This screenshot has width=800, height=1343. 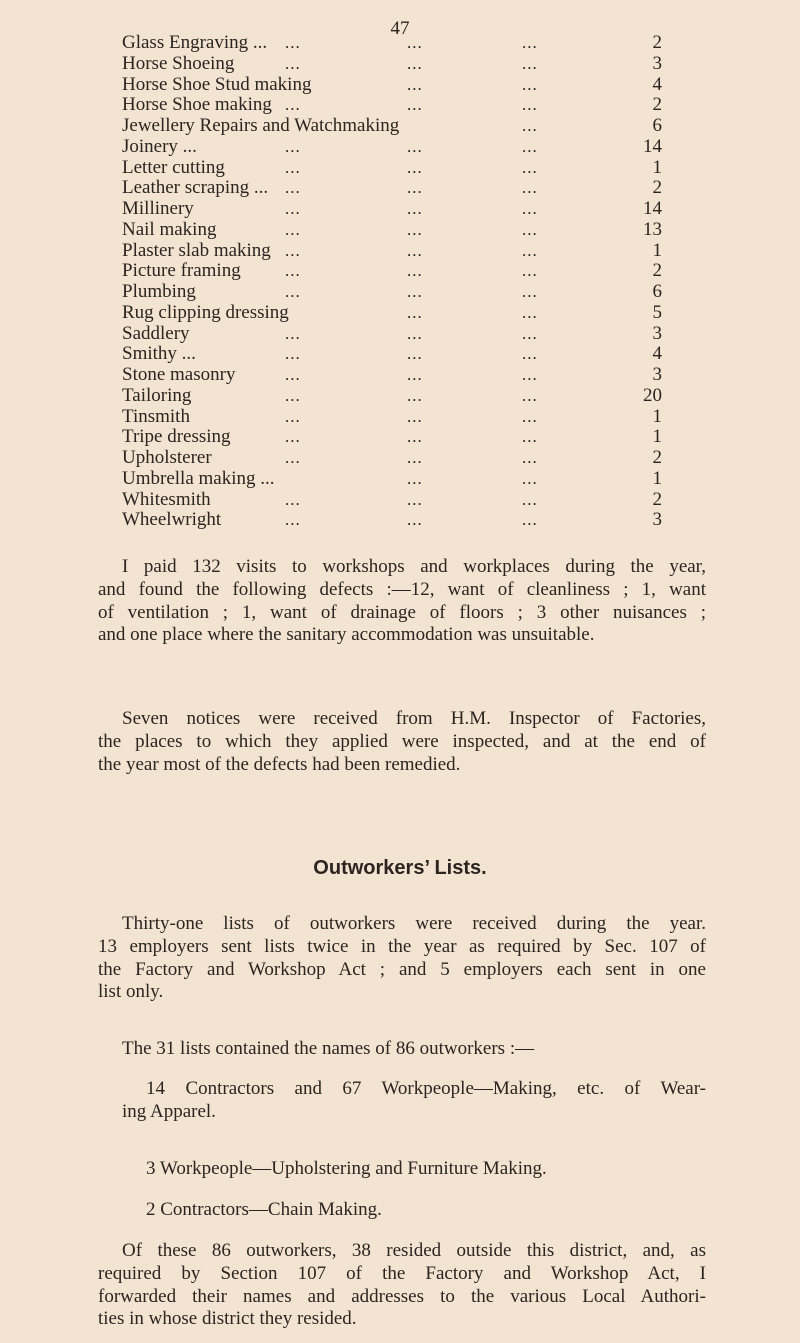 What do you see at coordinates (392, 64) in the screenshot?
I see `list-item: Horse Shoeing ... ... ... 3` at bounding box center [392, 64].